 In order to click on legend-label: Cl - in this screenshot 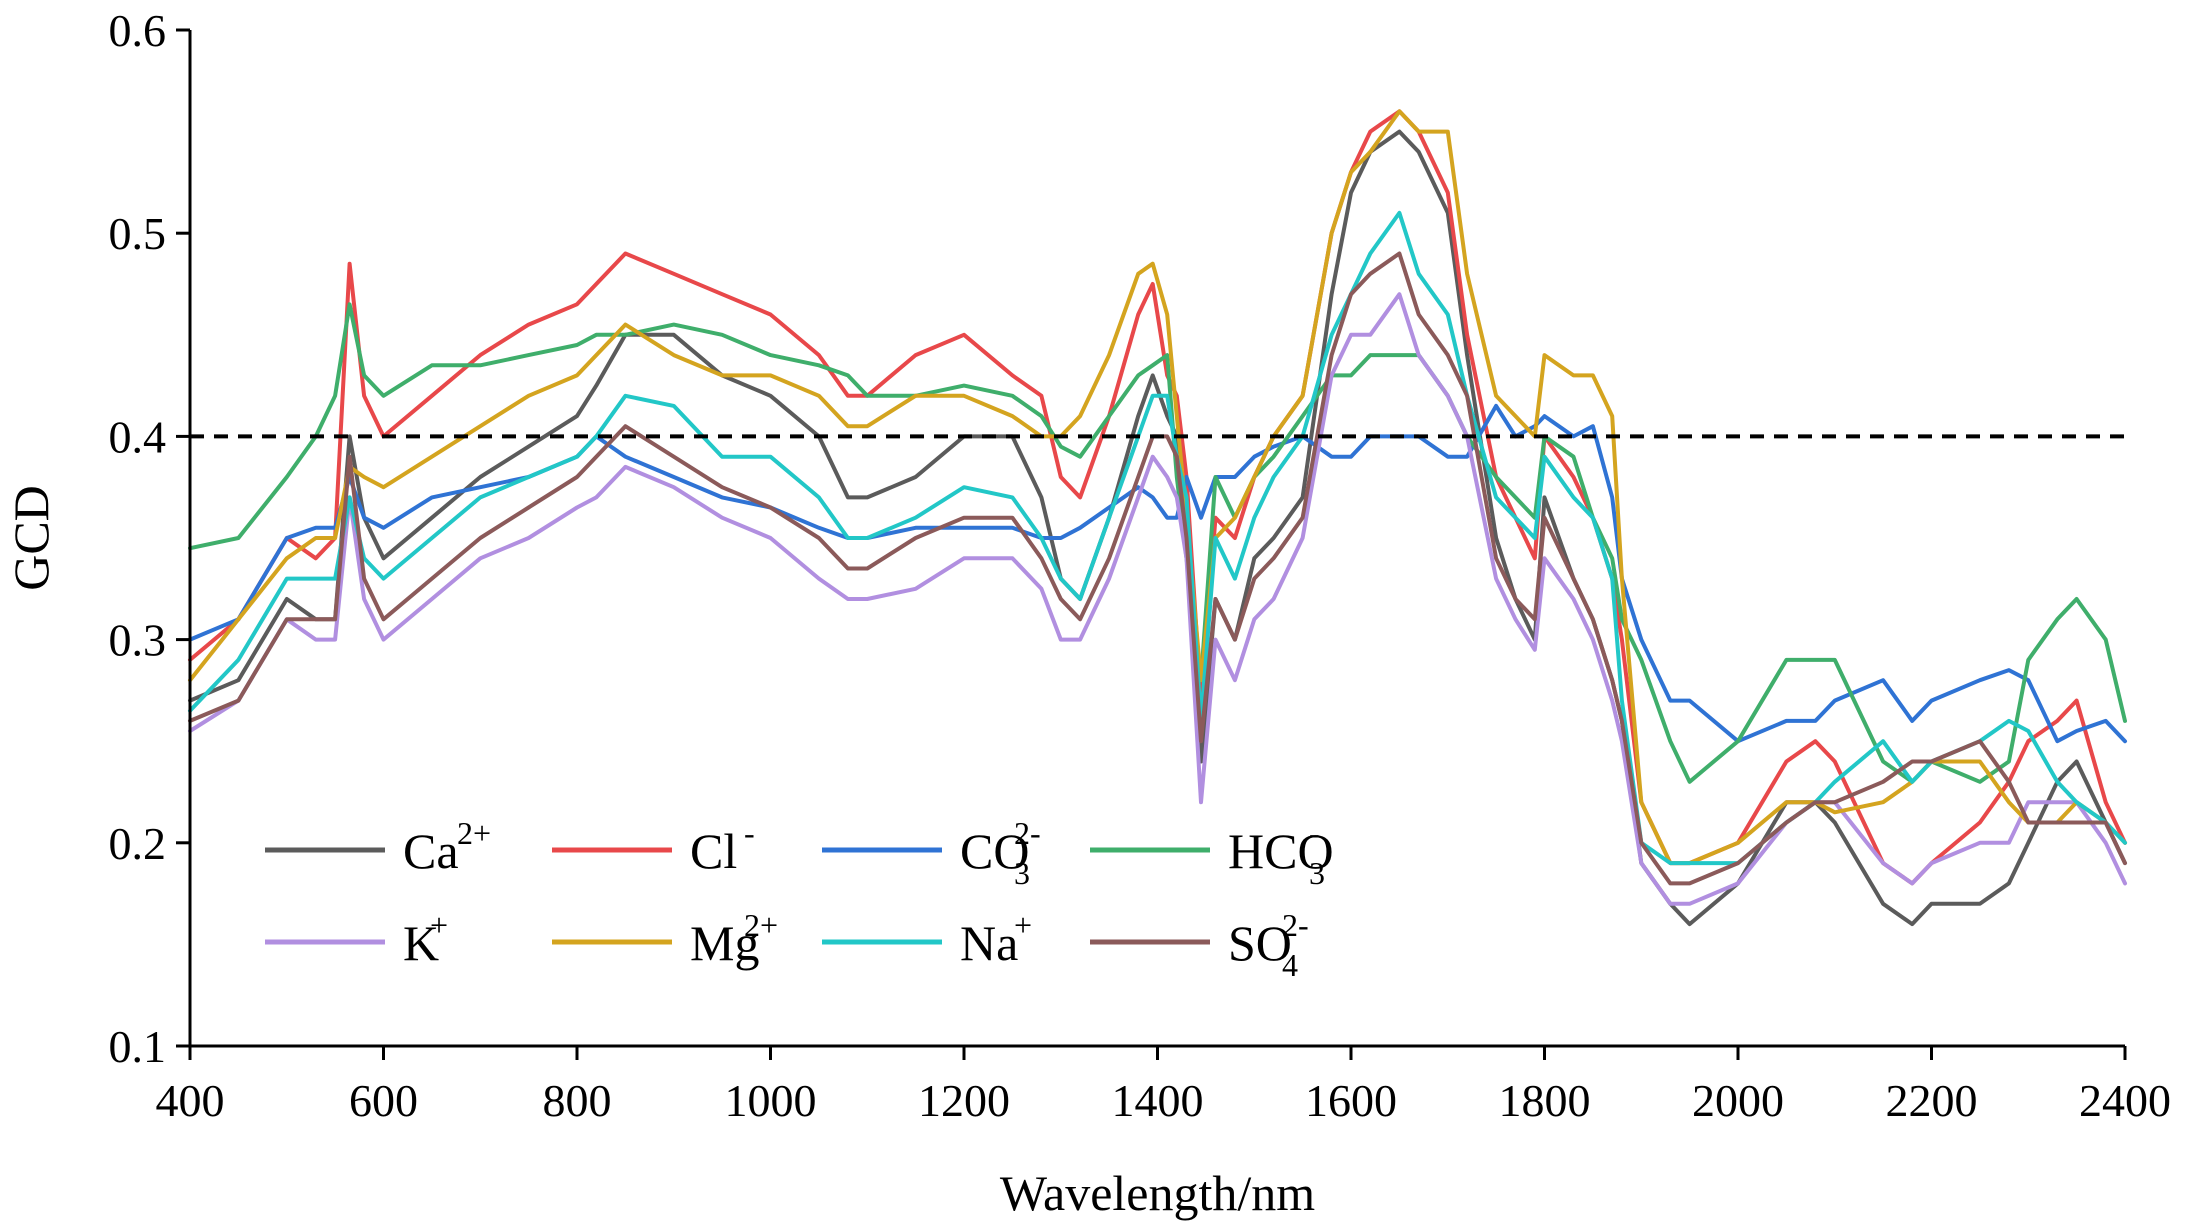, I will do `click(722, 847)`.